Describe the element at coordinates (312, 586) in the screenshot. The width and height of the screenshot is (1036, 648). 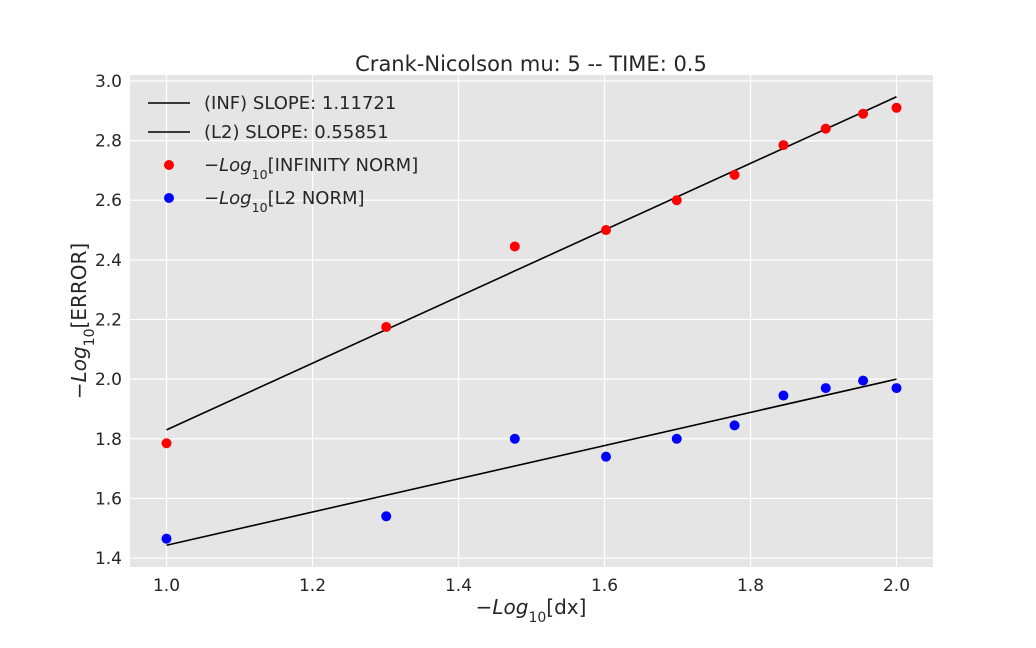
I see `x-tick-label: 1.2` at that location.